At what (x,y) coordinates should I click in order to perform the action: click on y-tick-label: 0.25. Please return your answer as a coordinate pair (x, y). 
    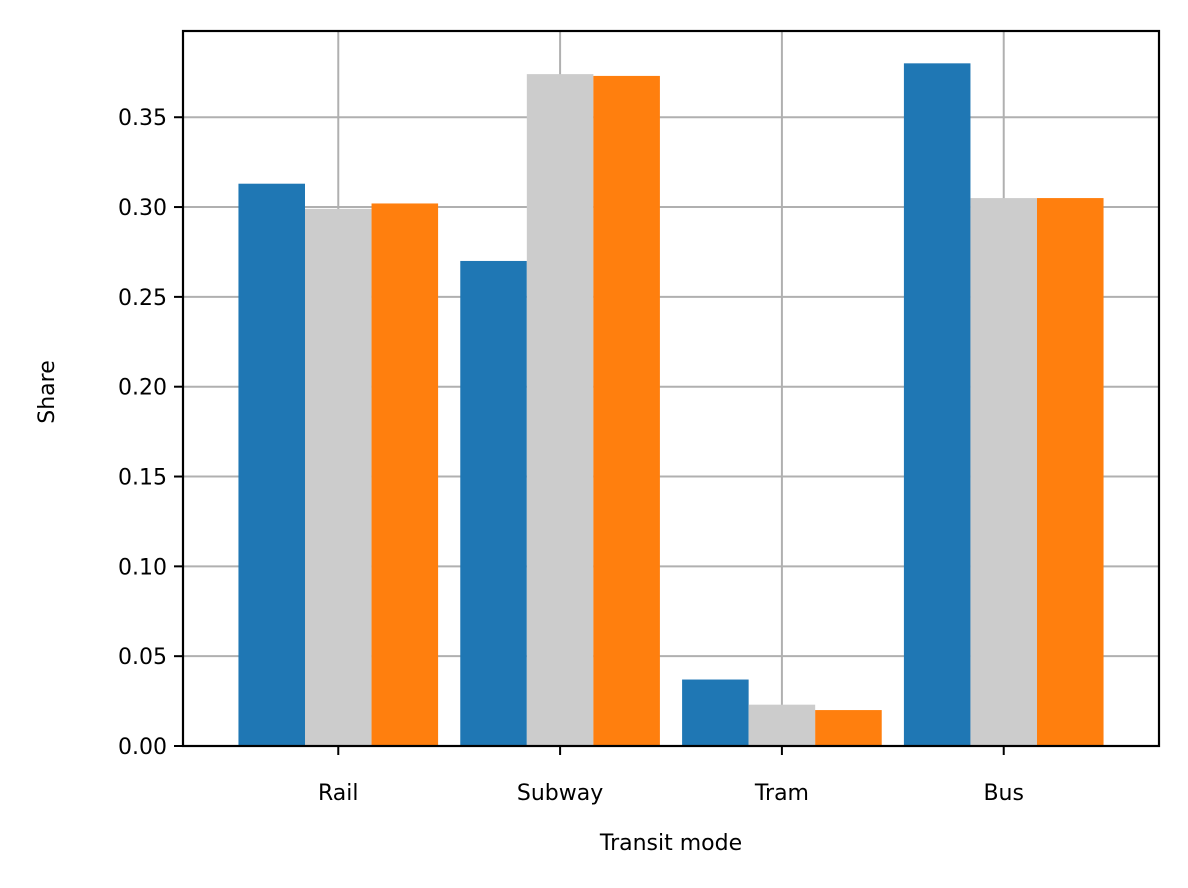
    Looking at the image, I should click on (142, 298).